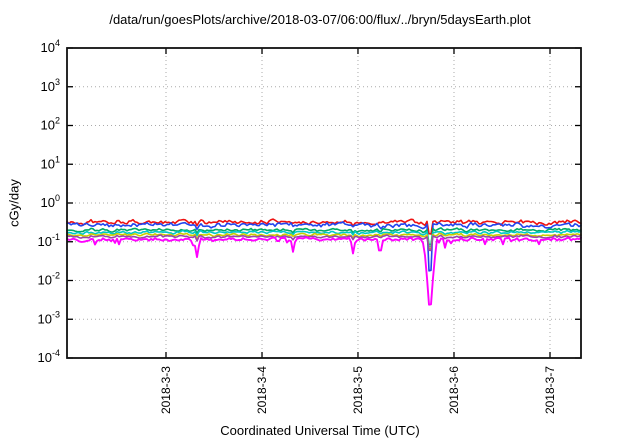 The image size is (640, 448). What do you see at coordinates (49, 356) in the screenshot?
I see `y-tick-label: 10⁻⁴` at bounding box center [49, 356].